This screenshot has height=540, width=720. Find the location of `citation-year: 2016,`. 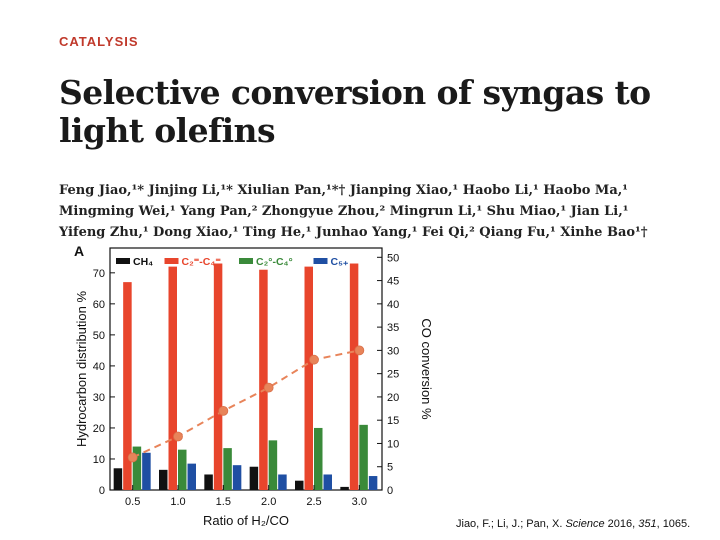

citation-year: 2016, is located at coordinates (621, 524).